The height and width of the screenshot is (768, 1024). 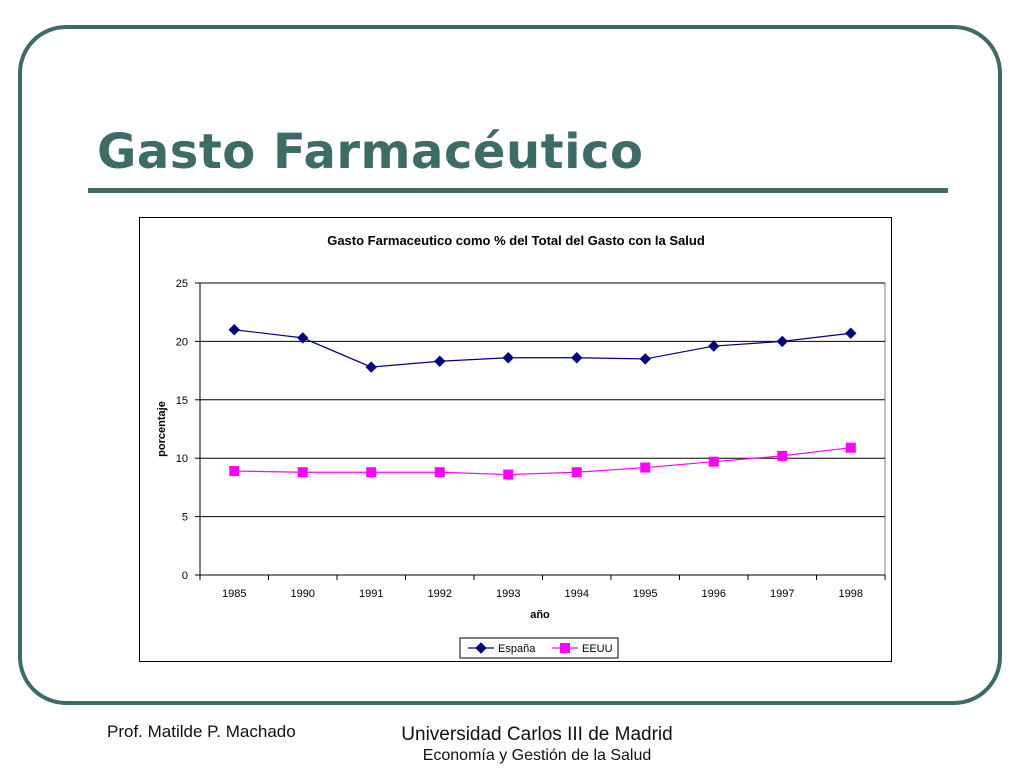 I want to click on slide-title: Gasto Farmacéutico, so click(x=370, y=152).